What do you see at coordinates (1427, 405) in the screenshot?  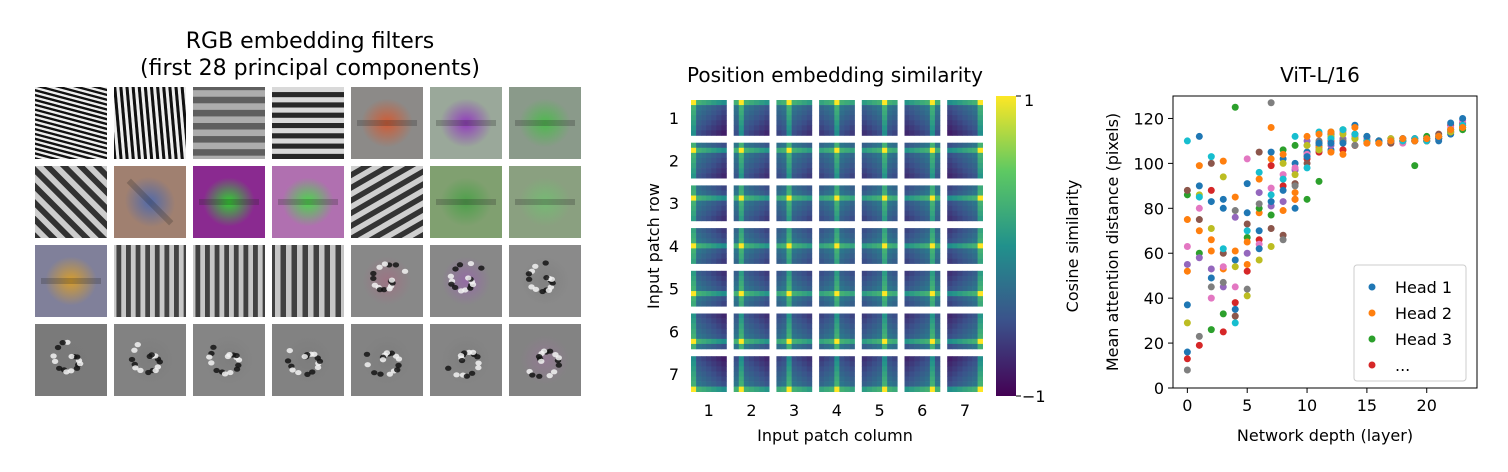 I see `x-tick-label: 20` at bounding box center [1427, 405].